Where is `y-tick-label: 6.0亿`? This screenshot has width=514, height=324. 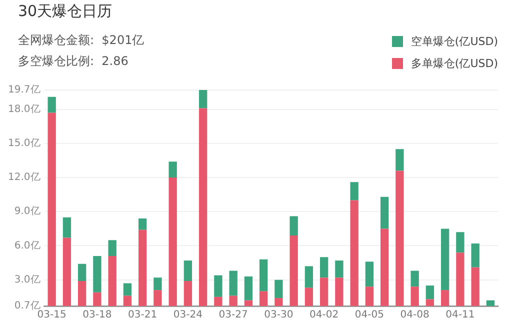 y-tick-label: 6.0亿 is located at coordinates (27, 246).